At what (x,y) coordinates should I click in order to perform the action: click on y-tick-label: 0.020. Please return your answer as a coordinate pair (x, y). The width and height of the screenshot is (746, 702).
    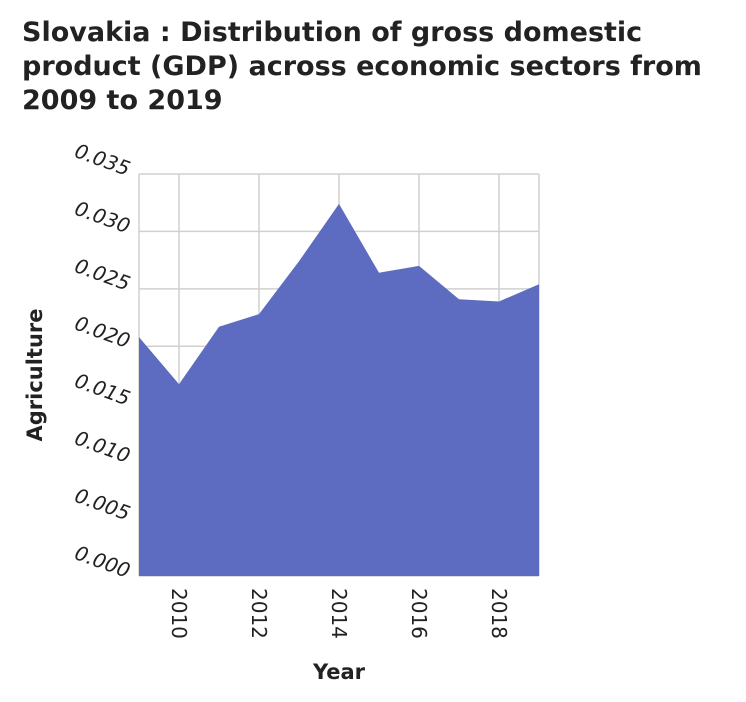
    Looking at the image, I should click on (102, 332).